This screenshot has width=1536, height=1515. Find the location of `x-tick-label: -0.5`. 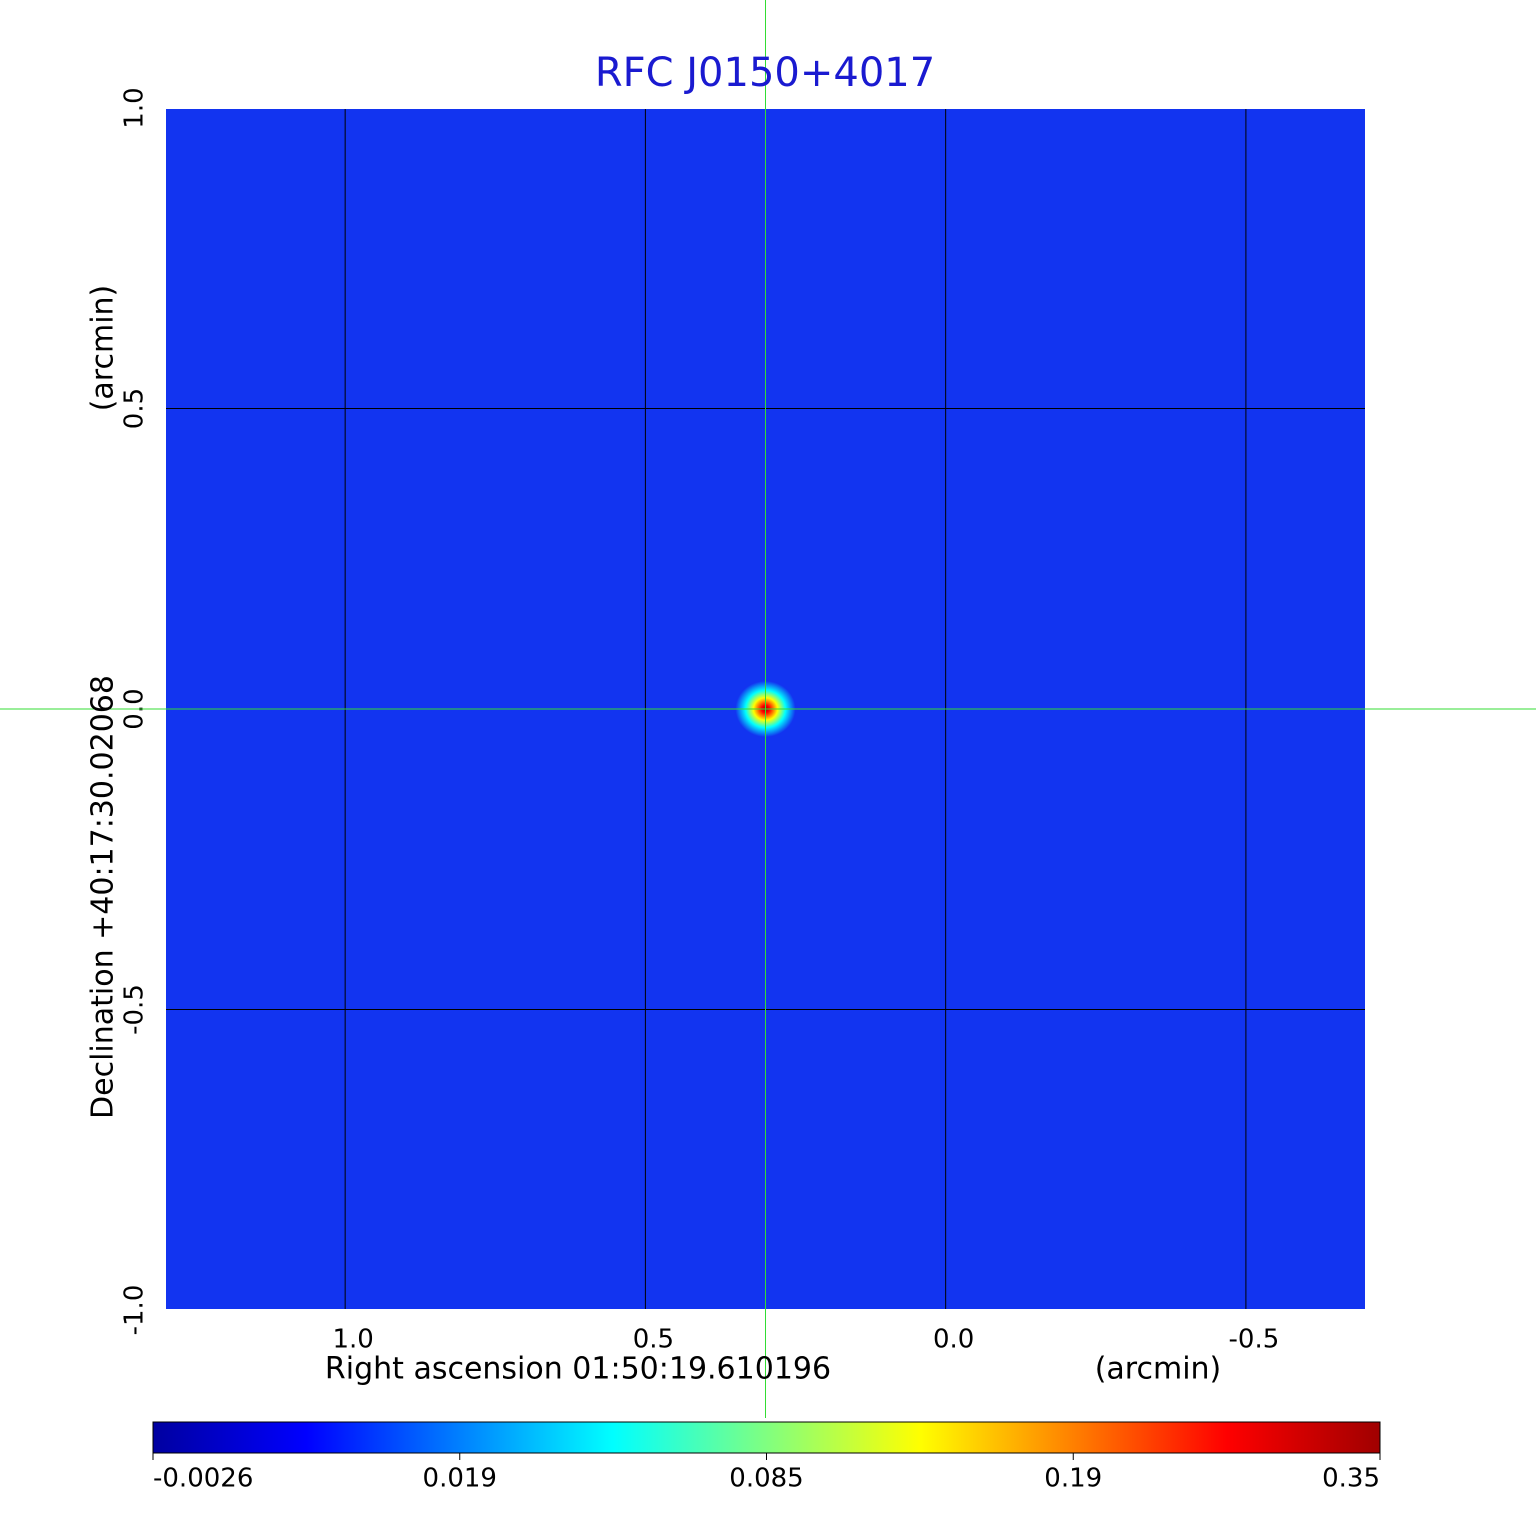

x-tick-label: -0.5 is located at coordinates (1254, 1340).